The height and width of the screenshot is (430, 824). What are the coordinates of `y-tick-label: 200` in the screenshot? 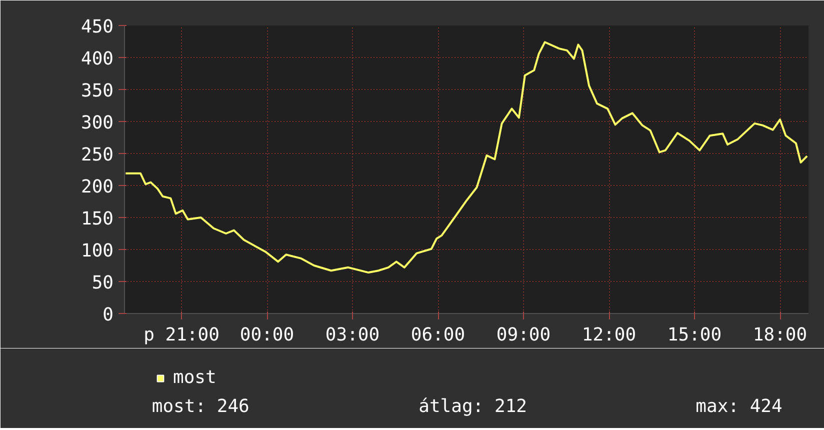 It's located at (97, 187).